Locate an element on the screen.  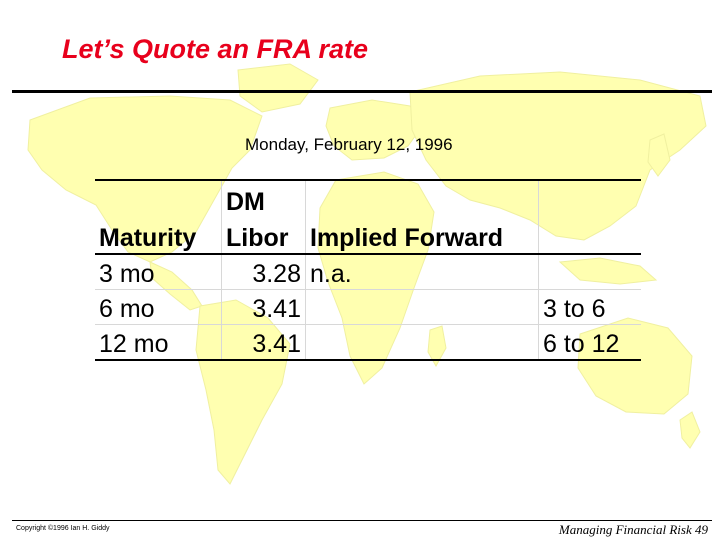
slide-reference: Managing Financial Risk 49 is located at coordinates (633, 529).